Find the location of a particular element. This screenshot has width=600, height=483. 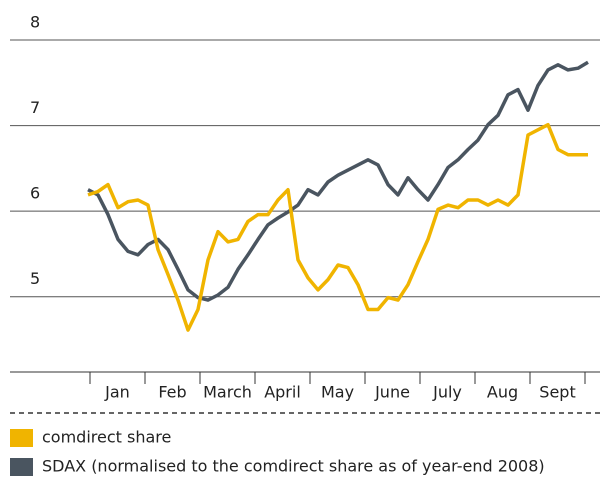

legend-label: comdirect share is located at coordinates (106, 437).